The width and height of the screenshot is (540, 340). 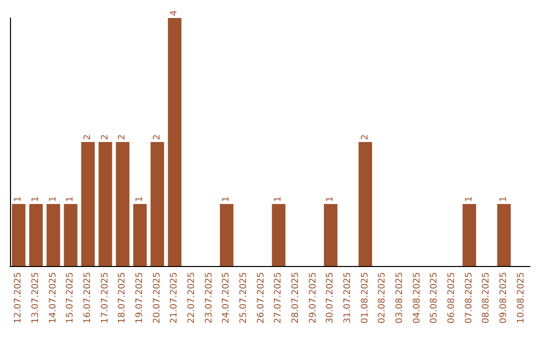 I want to click on x-tick-label: 01.08.2025, so click(x=365, y=298).